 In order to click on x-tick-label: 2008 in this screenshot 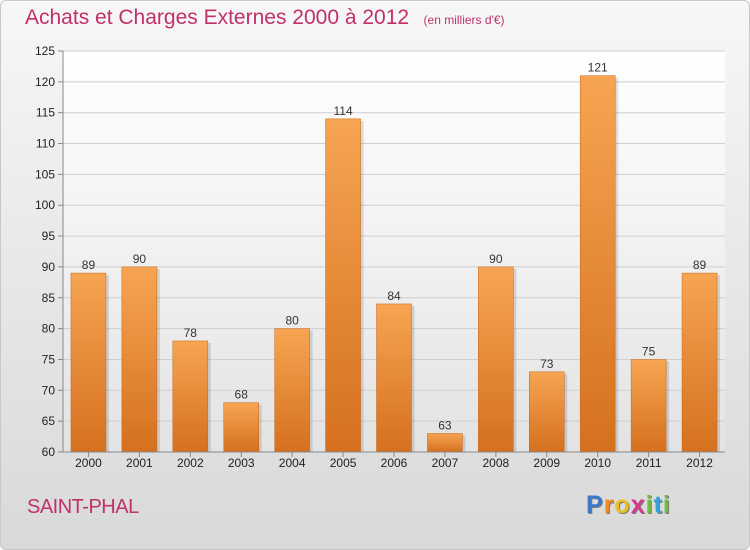, I will do `click(495, 463)`.